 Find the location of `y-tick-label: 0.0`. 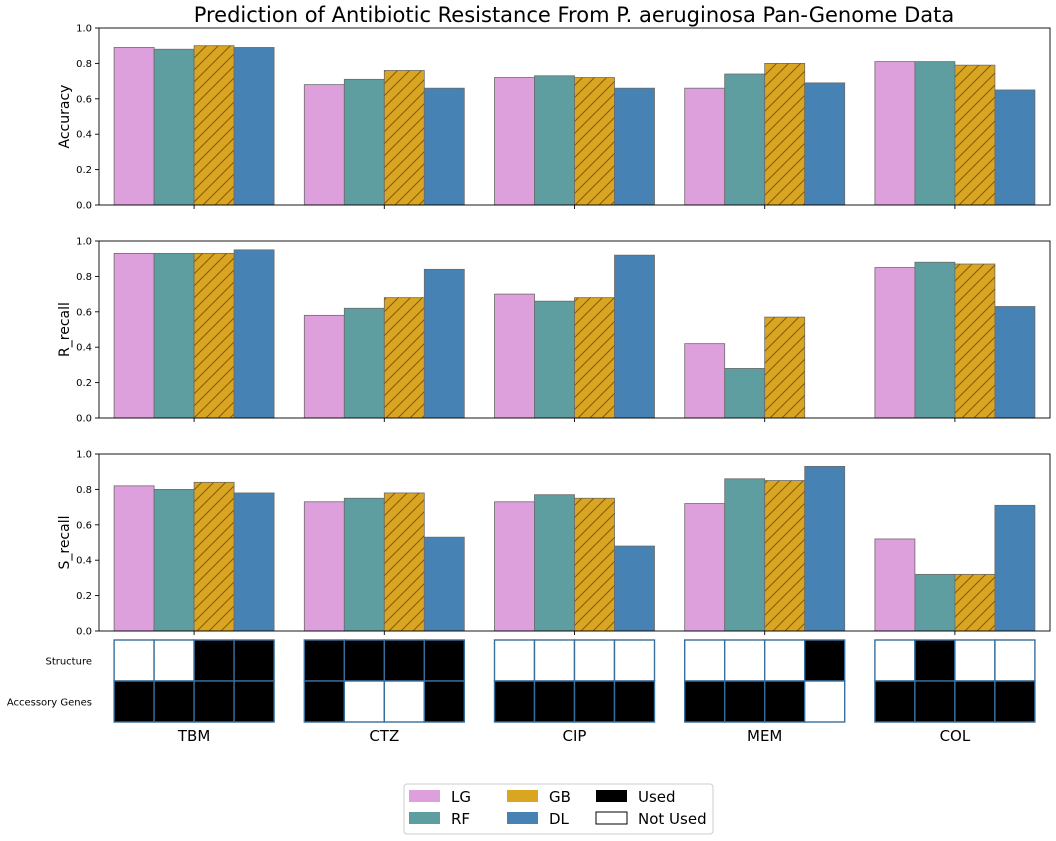

y-tick-label: 0.0 is located at coordinates (84, 419).